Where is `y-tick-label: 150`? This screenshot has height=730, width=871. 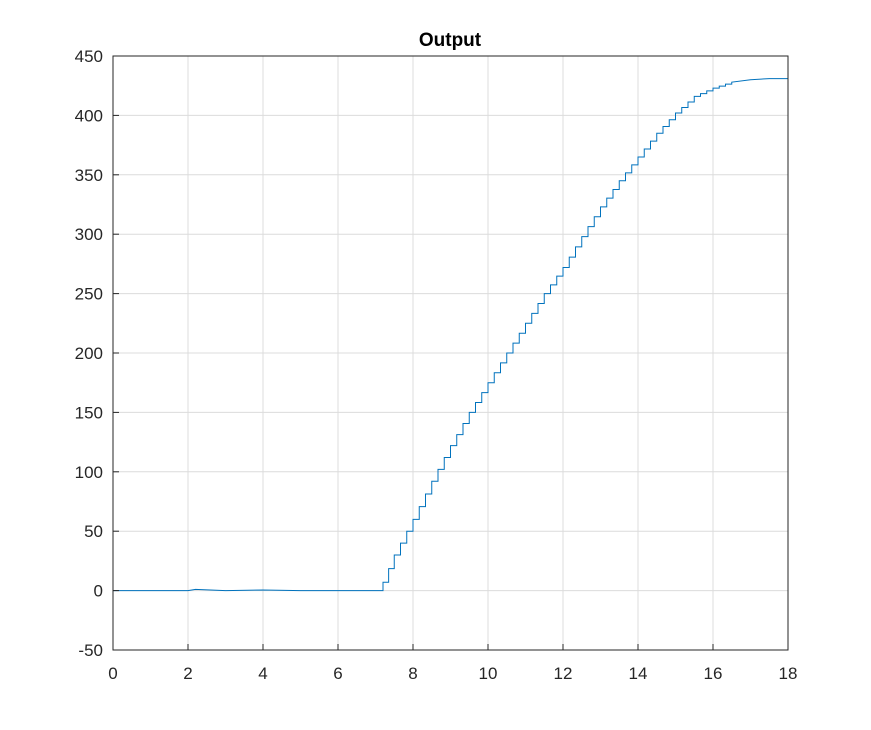 y-tick-label: 150 is located at coordinates (89, 412).